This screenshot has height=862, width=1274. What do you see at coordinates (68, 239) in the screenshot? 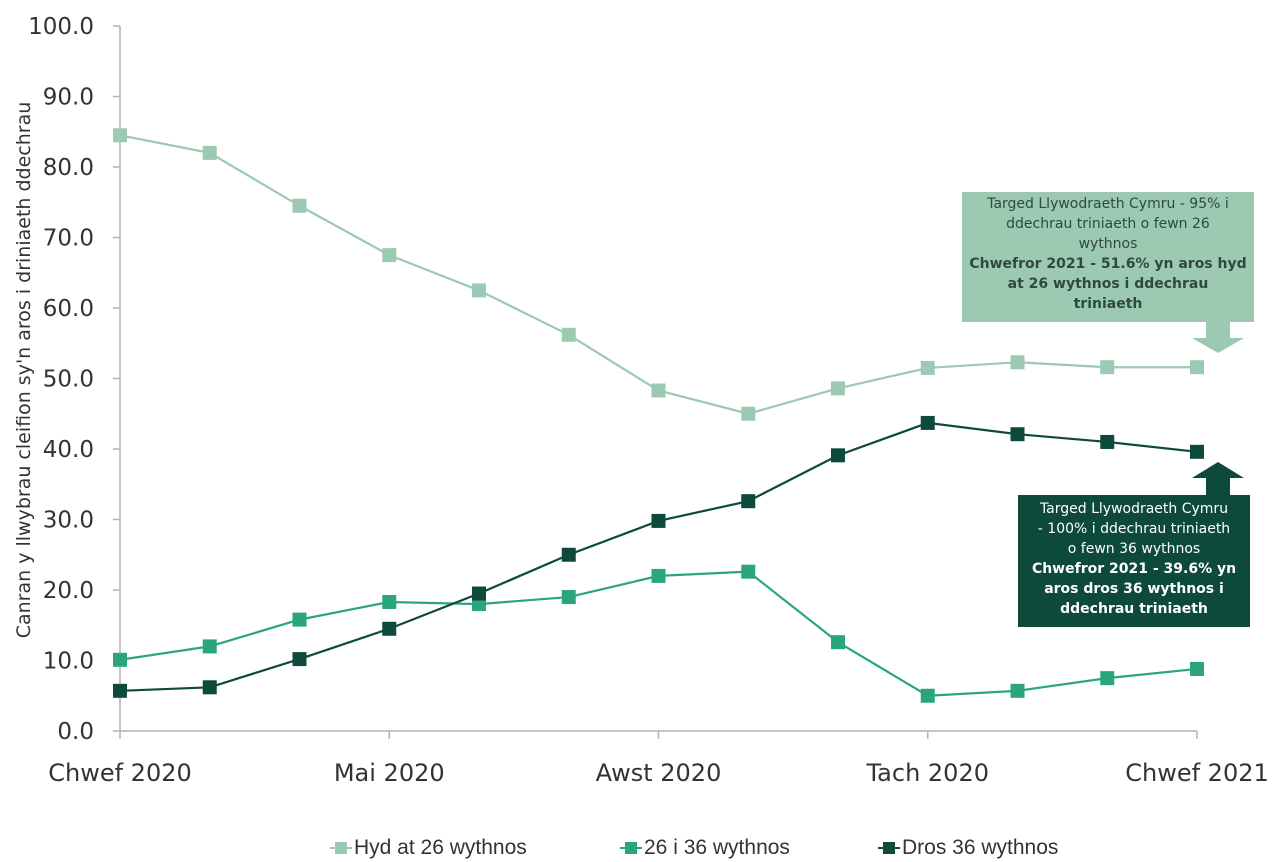
I see `y-tick-label: 70.0` at bounding box center [68, 239].